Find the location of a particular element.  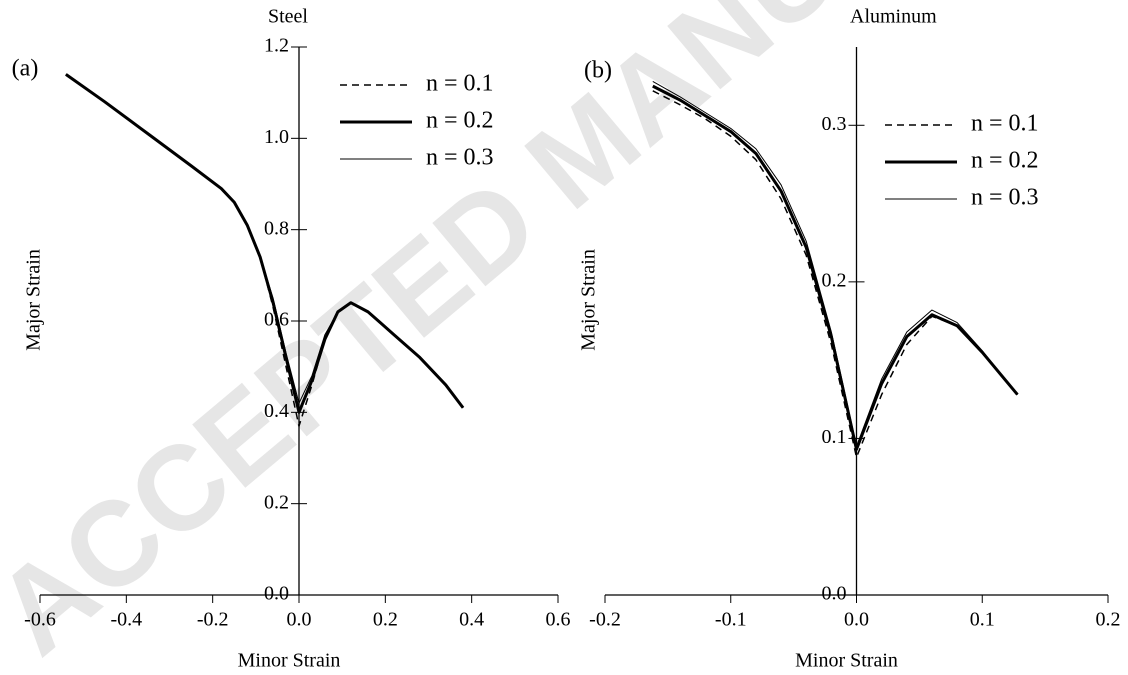

x-tick-label: 0.4 is located at coordinates (471, 620).